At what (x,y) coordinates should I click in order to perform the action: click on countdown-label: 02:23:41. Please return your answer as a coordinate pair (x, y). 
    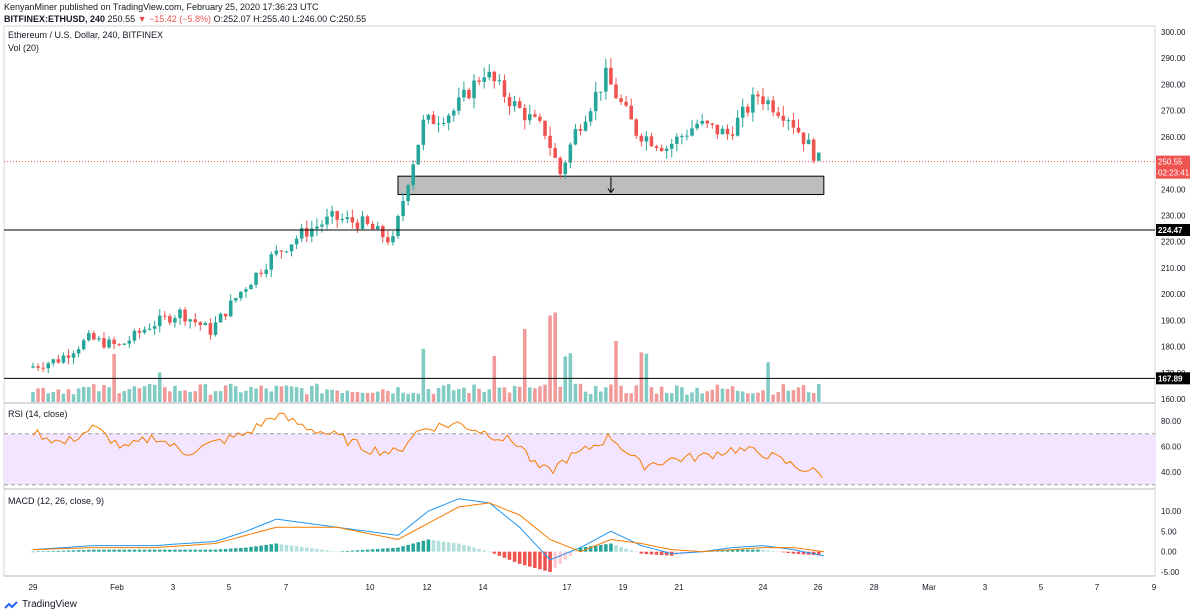
    Looking at the image, I should click on (1174, 173).